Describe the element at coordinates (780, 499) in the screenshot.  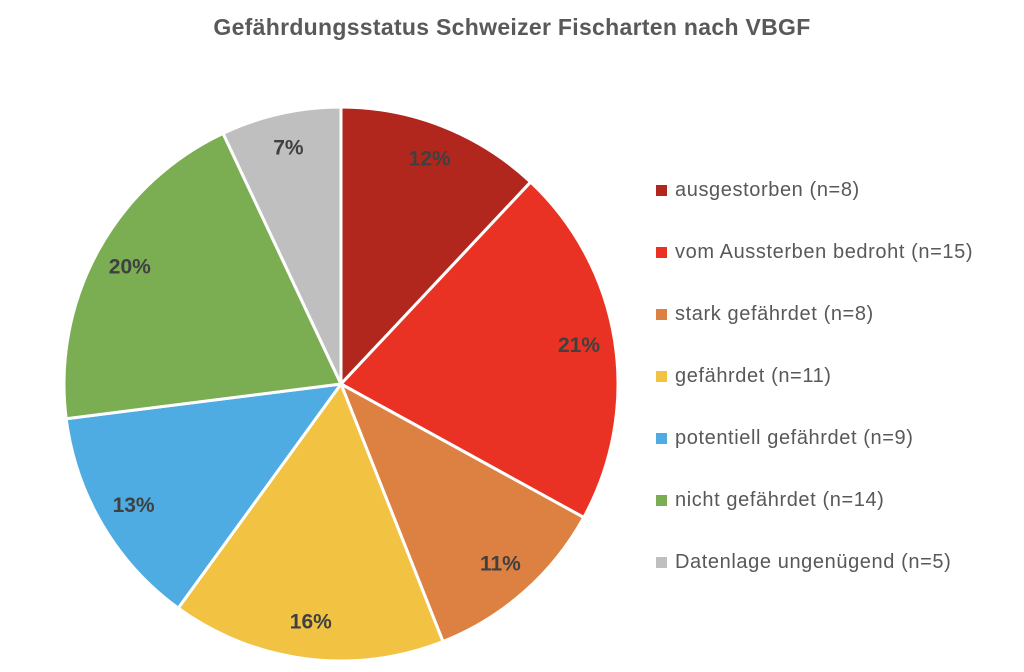
I see `legend-label-nicht-gefaehrdet: nicht gefährdet (n=14)` at that location.